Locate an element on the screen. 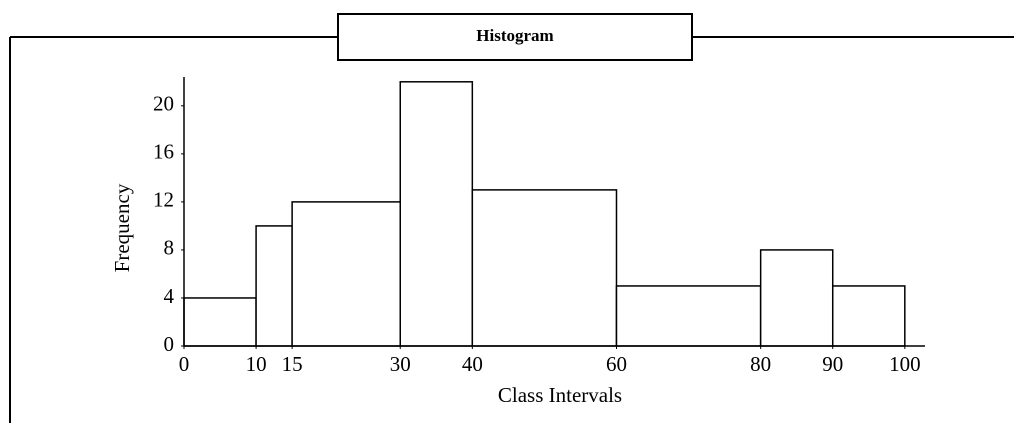  y-tick-label: 20 is located at coordinates (163, 104).